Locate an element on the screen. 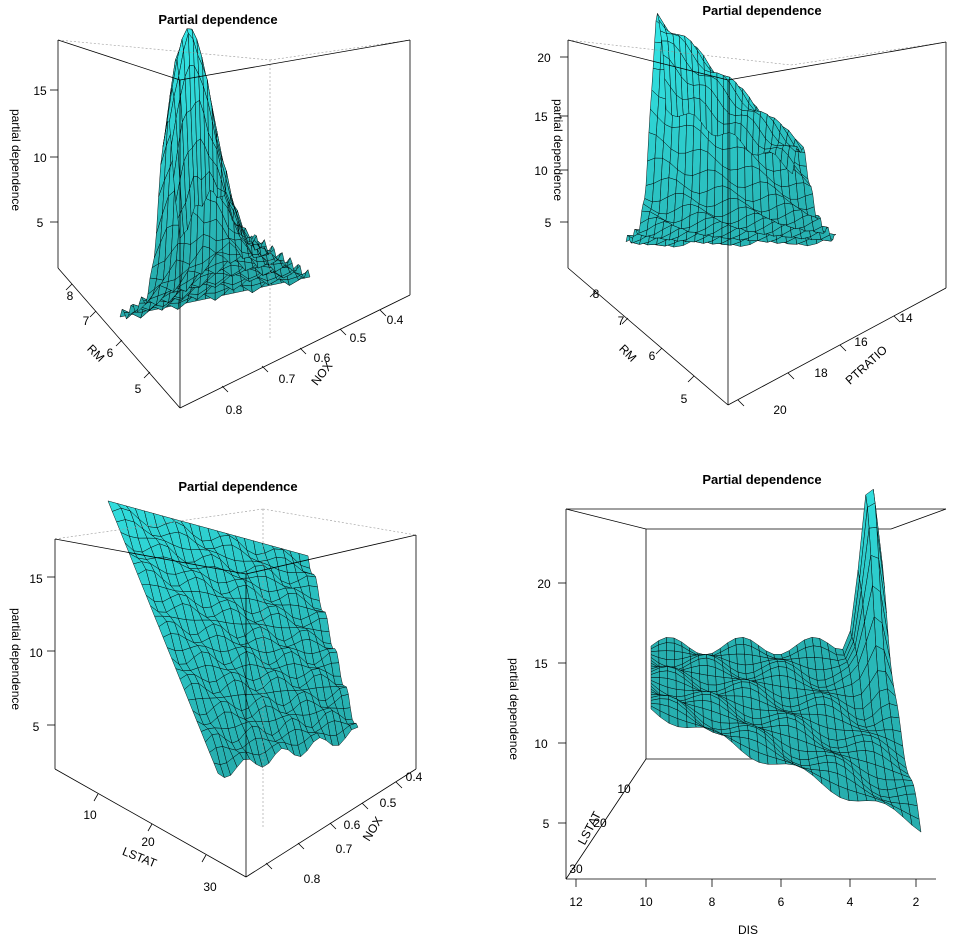  x-ticks: 5 6 7 8 is located at coordinates (108, 339).